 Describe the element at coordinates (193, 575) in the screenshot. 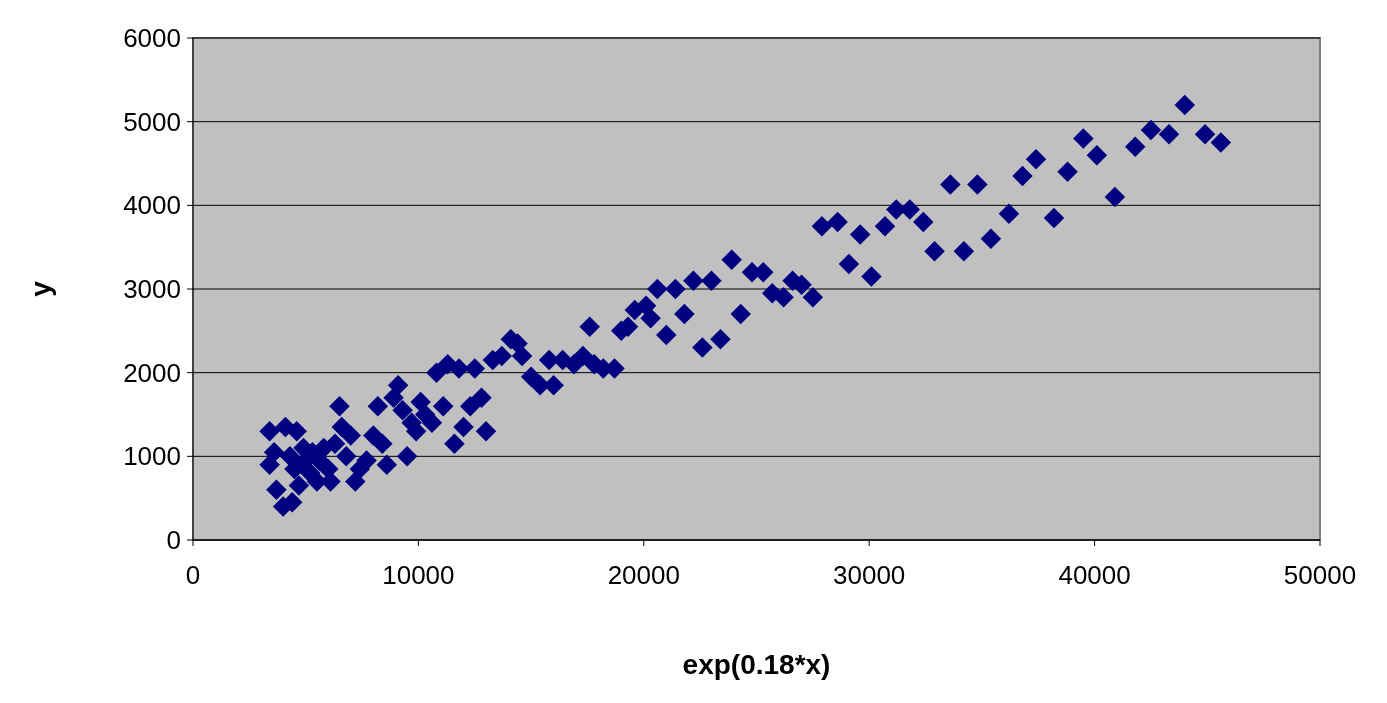

I see `x-tick-label: 0` at that location.